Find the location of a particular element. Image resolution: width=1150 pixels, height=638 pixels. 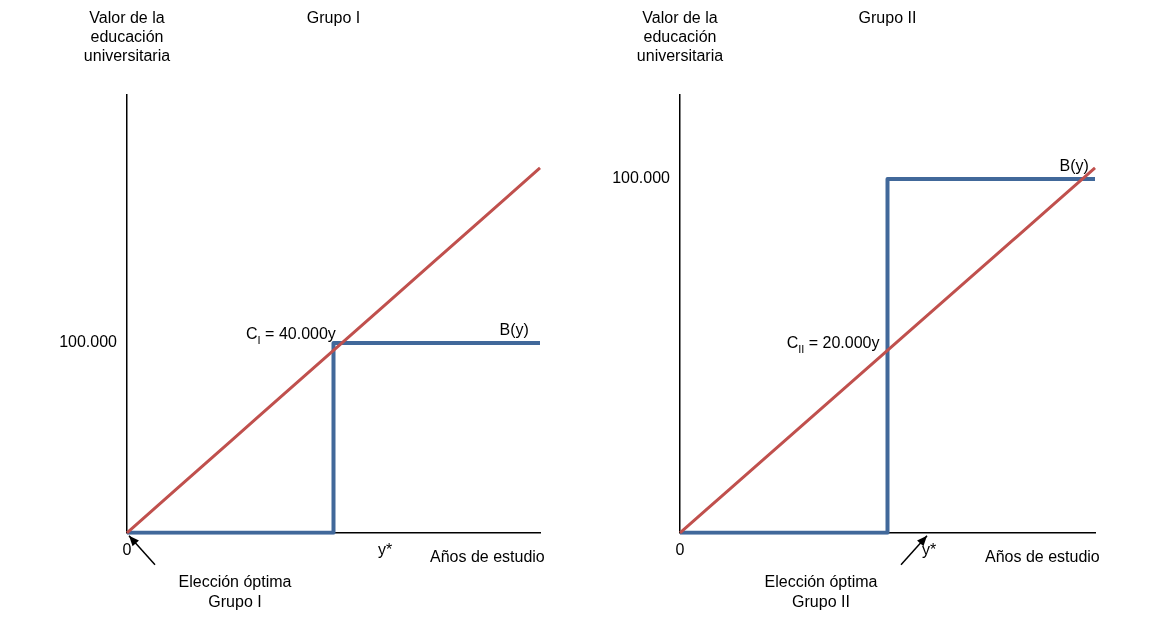

text: Elección óptima Grupo II is located at coordinates (821, 591).